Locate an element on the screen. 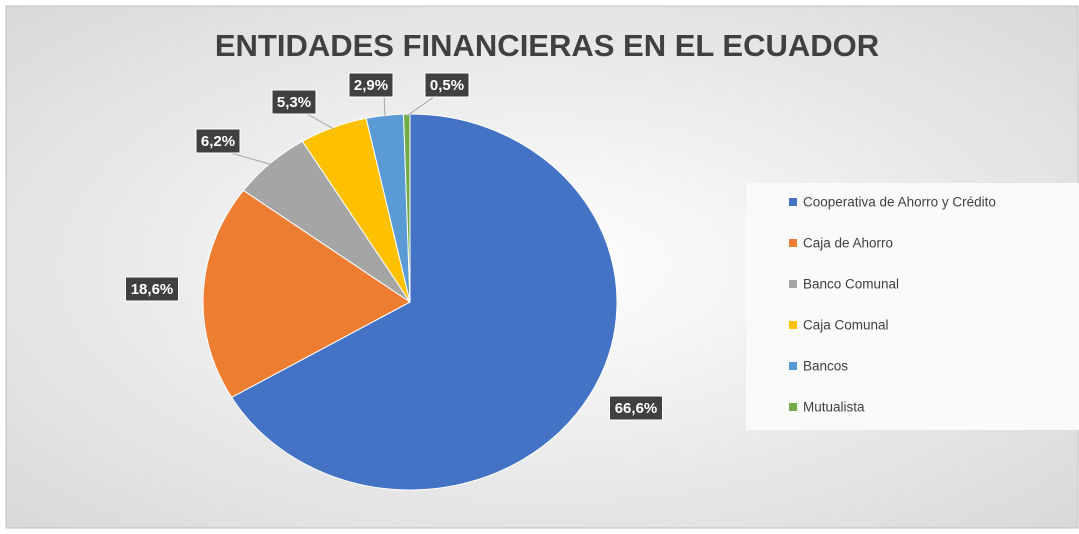 Image resolution: width=1079 pixels, height=534 pixels. chart-title: ENTIDADES FINANCIERAS EN EL ECUADOR is located at coordinates (547, 45).